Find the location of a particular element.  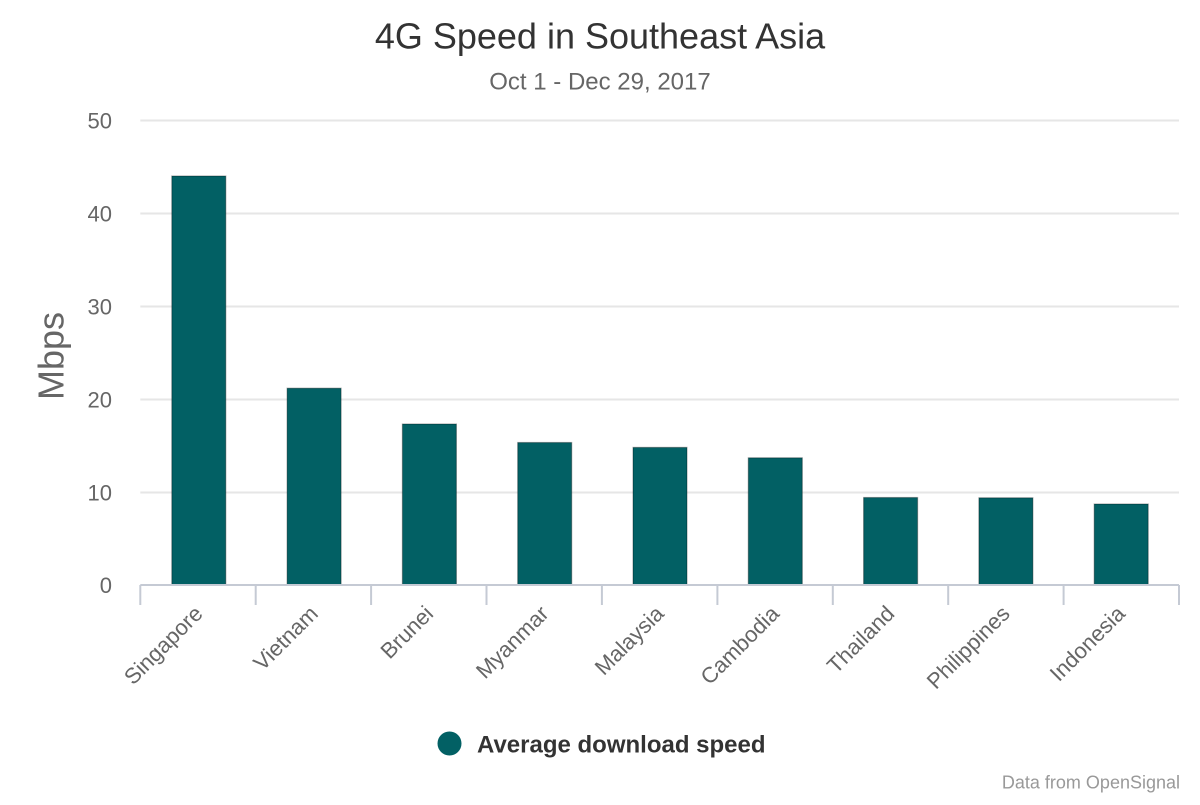

svg-text: Mbps is located at coordinates (51, 356).